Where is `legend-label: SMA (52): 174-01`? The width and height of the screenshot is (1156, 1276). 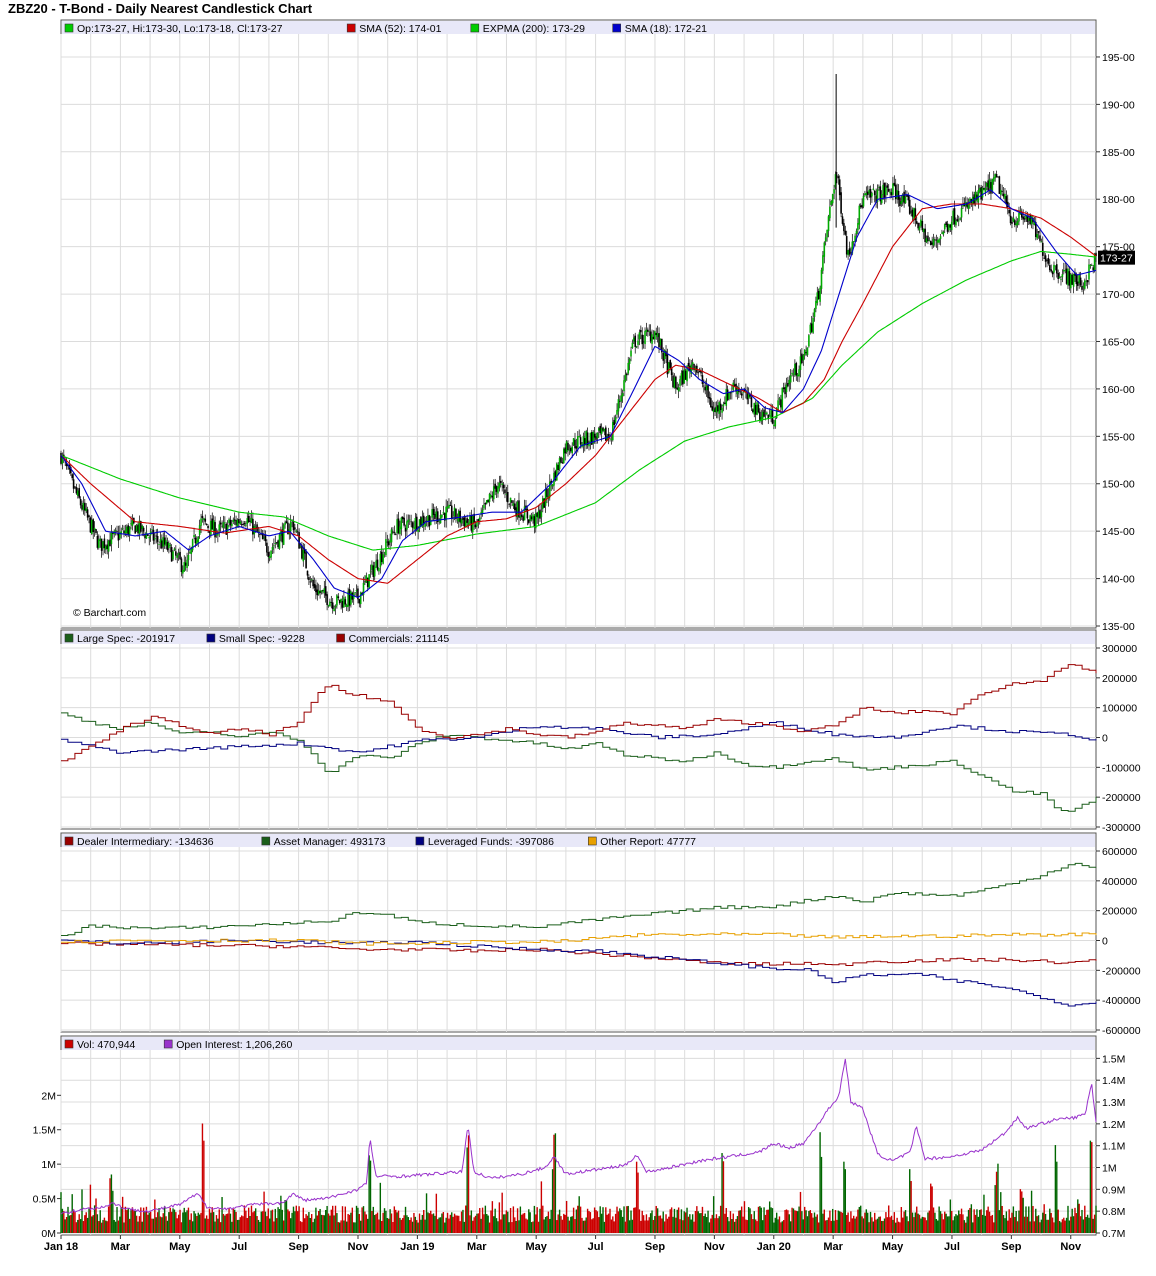 legend-label: SMA (52): 174-01 is located at coordinates (400, 29).